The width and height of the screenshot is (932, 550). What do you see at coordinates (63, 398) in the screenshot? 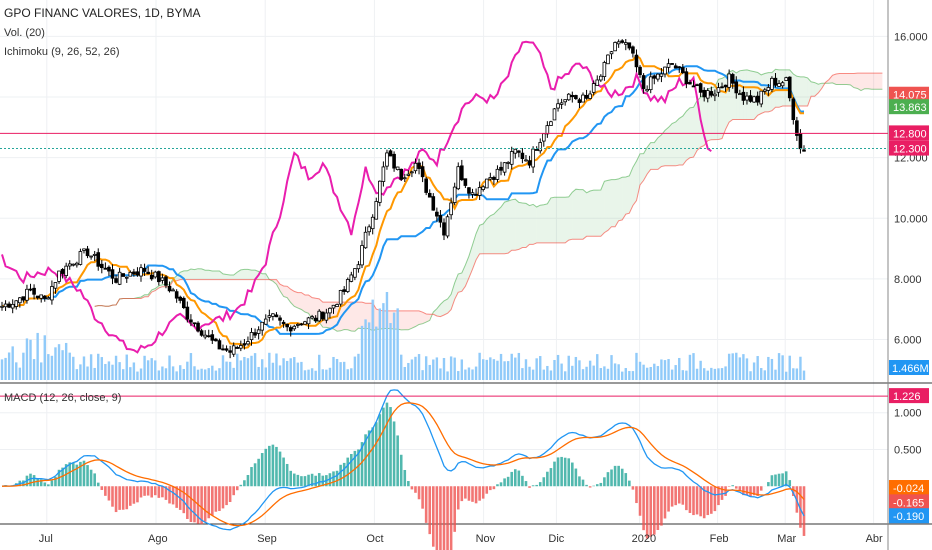
I see `macd-legend: MACD (12, 26, close, 9)` at bounding box center [63, 398].